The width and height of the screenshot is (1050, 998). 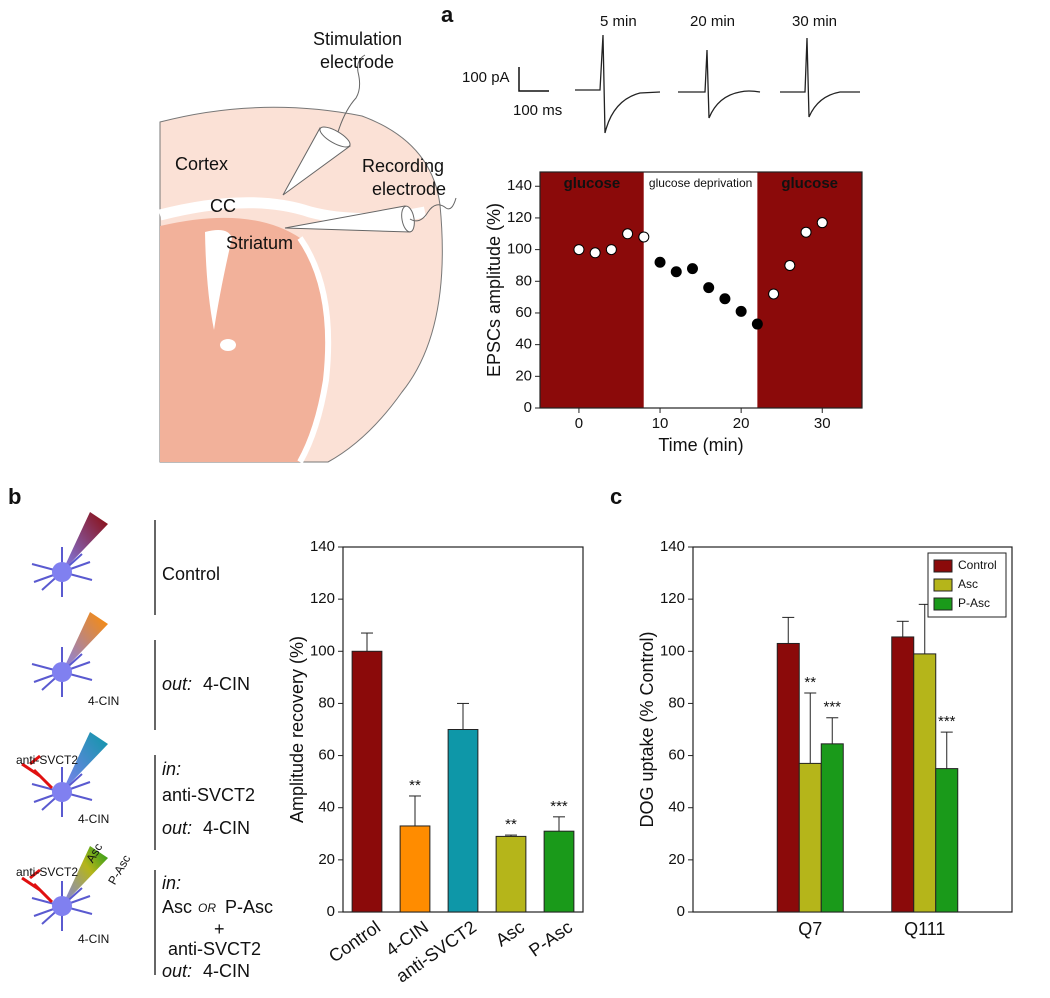 What do you see at coordinates (201, 164) in the screenshot?
I see `slice-label: Cortex` at bounding box center [201, 164].